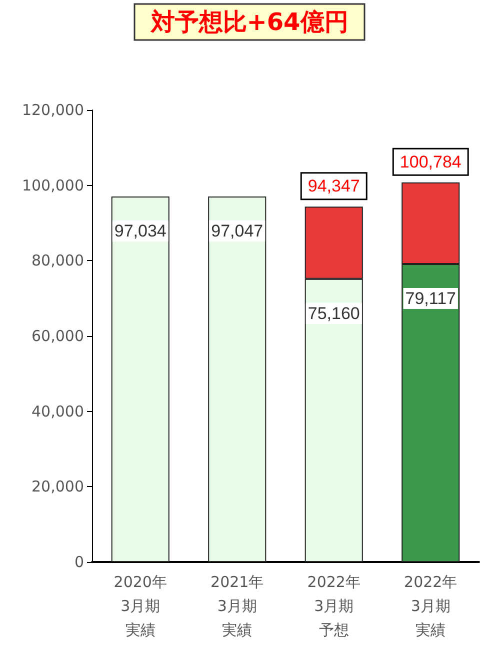  I want to click on x-tick-label: 2021年3月期実績, so click(237, 606).